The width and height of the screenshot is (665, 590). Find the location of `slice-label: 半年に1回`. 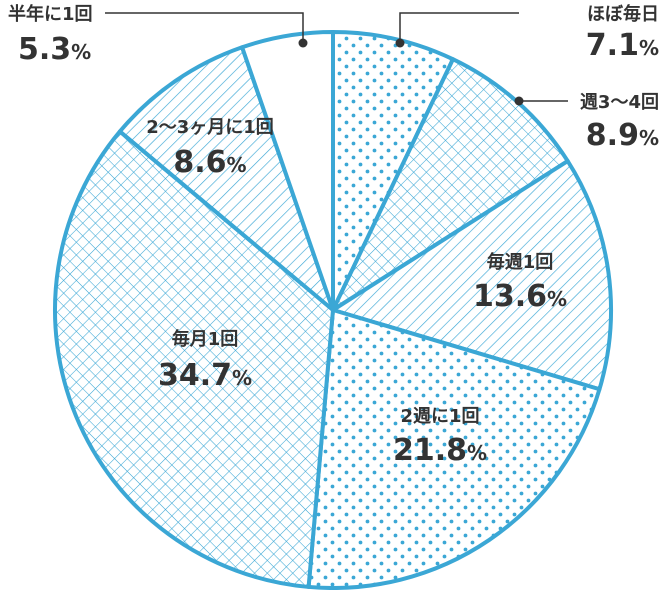

slice-label: 半年に1回 is located at coordinates (50, 14).